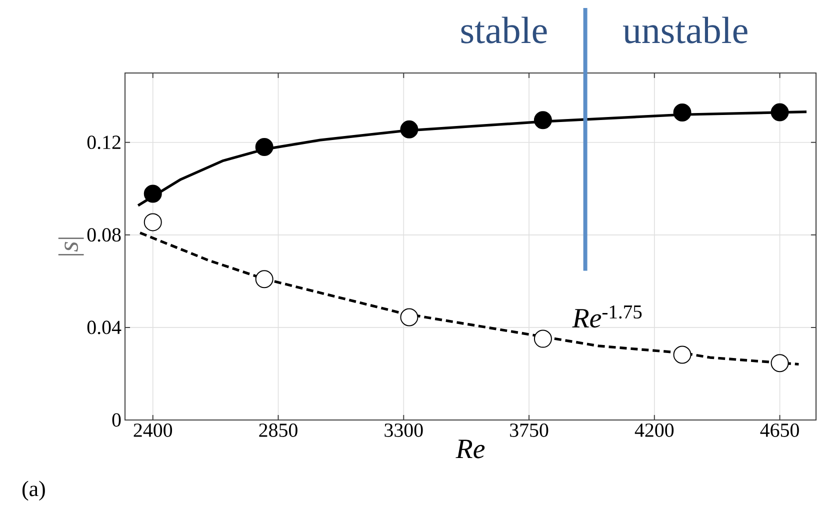 Image resolution: width=817 pixels, height=520 pixels. What do you see at coordinates (504, 30) in the screenshot?
I see `text: stable` at bounding box center [504, 30].